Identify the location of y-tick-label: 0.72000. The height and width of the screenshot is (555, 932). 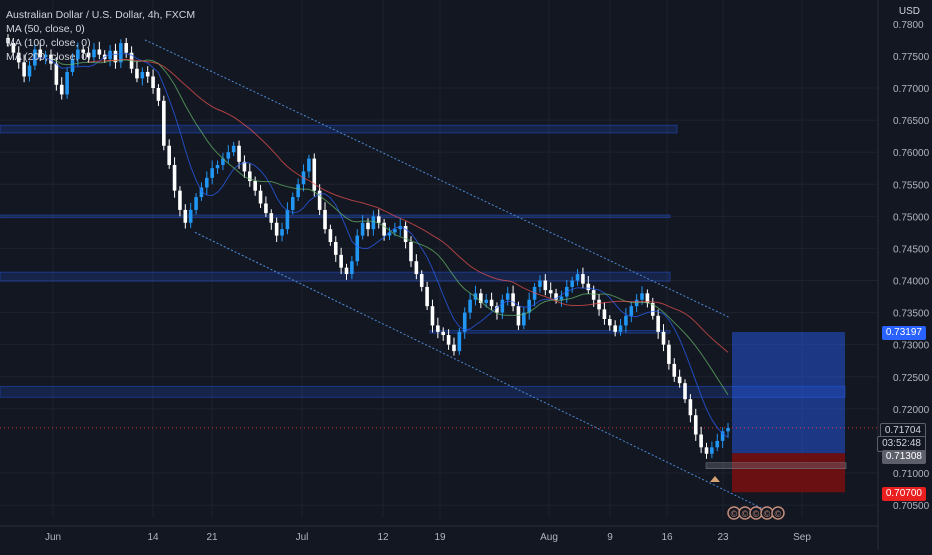
(911, 410).